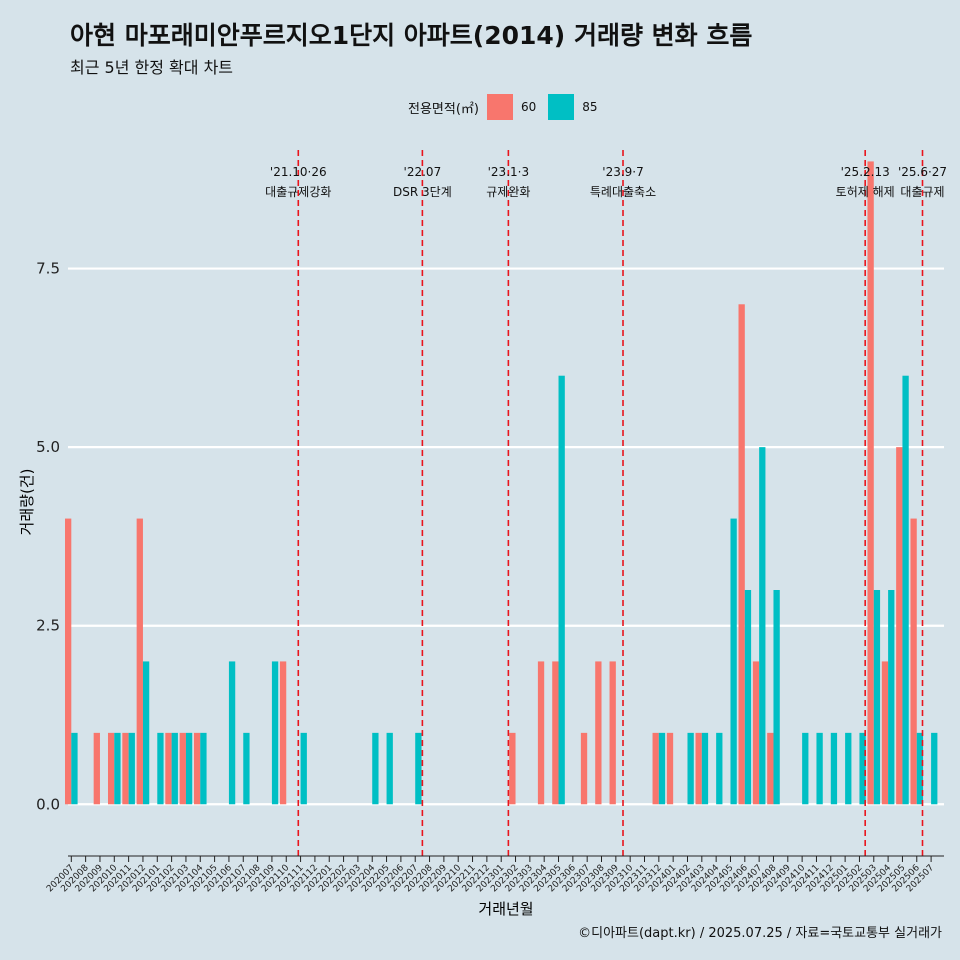  Describe the element at coordinates (922, 192) in the screenshot. I see `event-label: 대출규제` at that location.